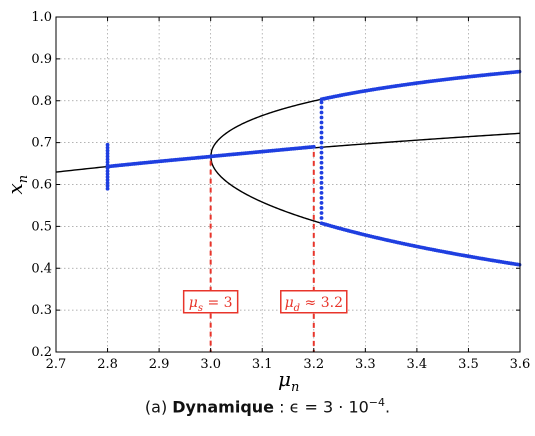 This screenshot has width=535, height=436. I want to click on y-tick-label: 0.5, so click(41, 226).